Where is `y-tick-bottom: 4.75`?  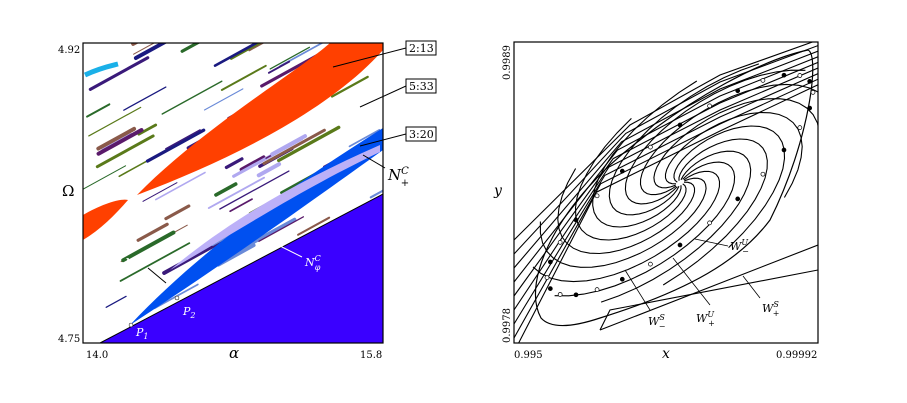
y-tick-bottom: 4.75 is located at coordinates (69, 339).